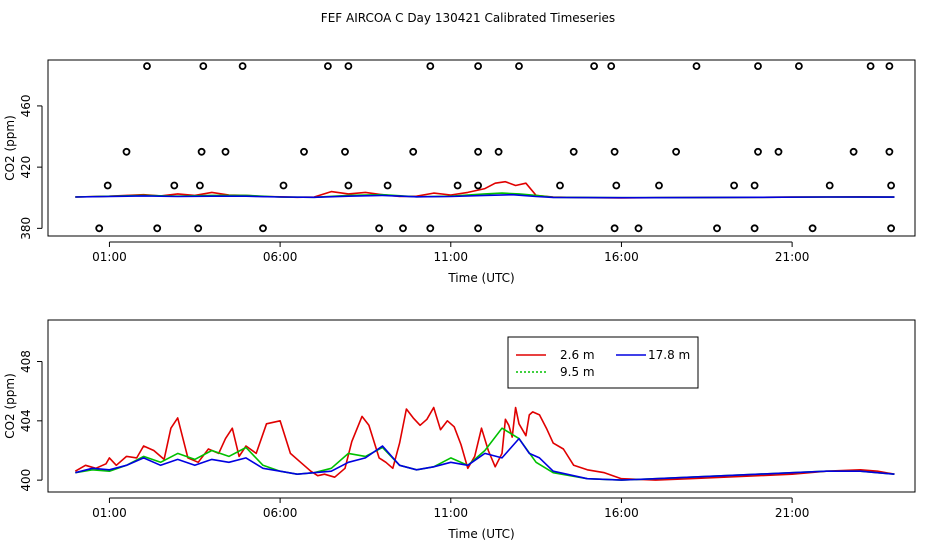  What do you see at coordinates (485, 459) in the screenshot?
I see `bottom-series-17-8-m-line` at bounding box center [485, 459].